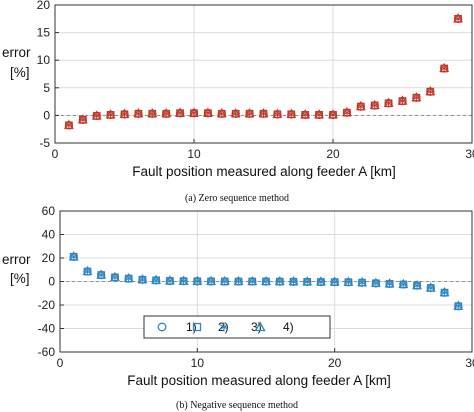 Image resolution: width=474 pixels, height=412 pixels. Describe the element at coordinates (237, 198) in the screenshot. I see `chart-a-caption: (a) Zero sequence method` at that location.